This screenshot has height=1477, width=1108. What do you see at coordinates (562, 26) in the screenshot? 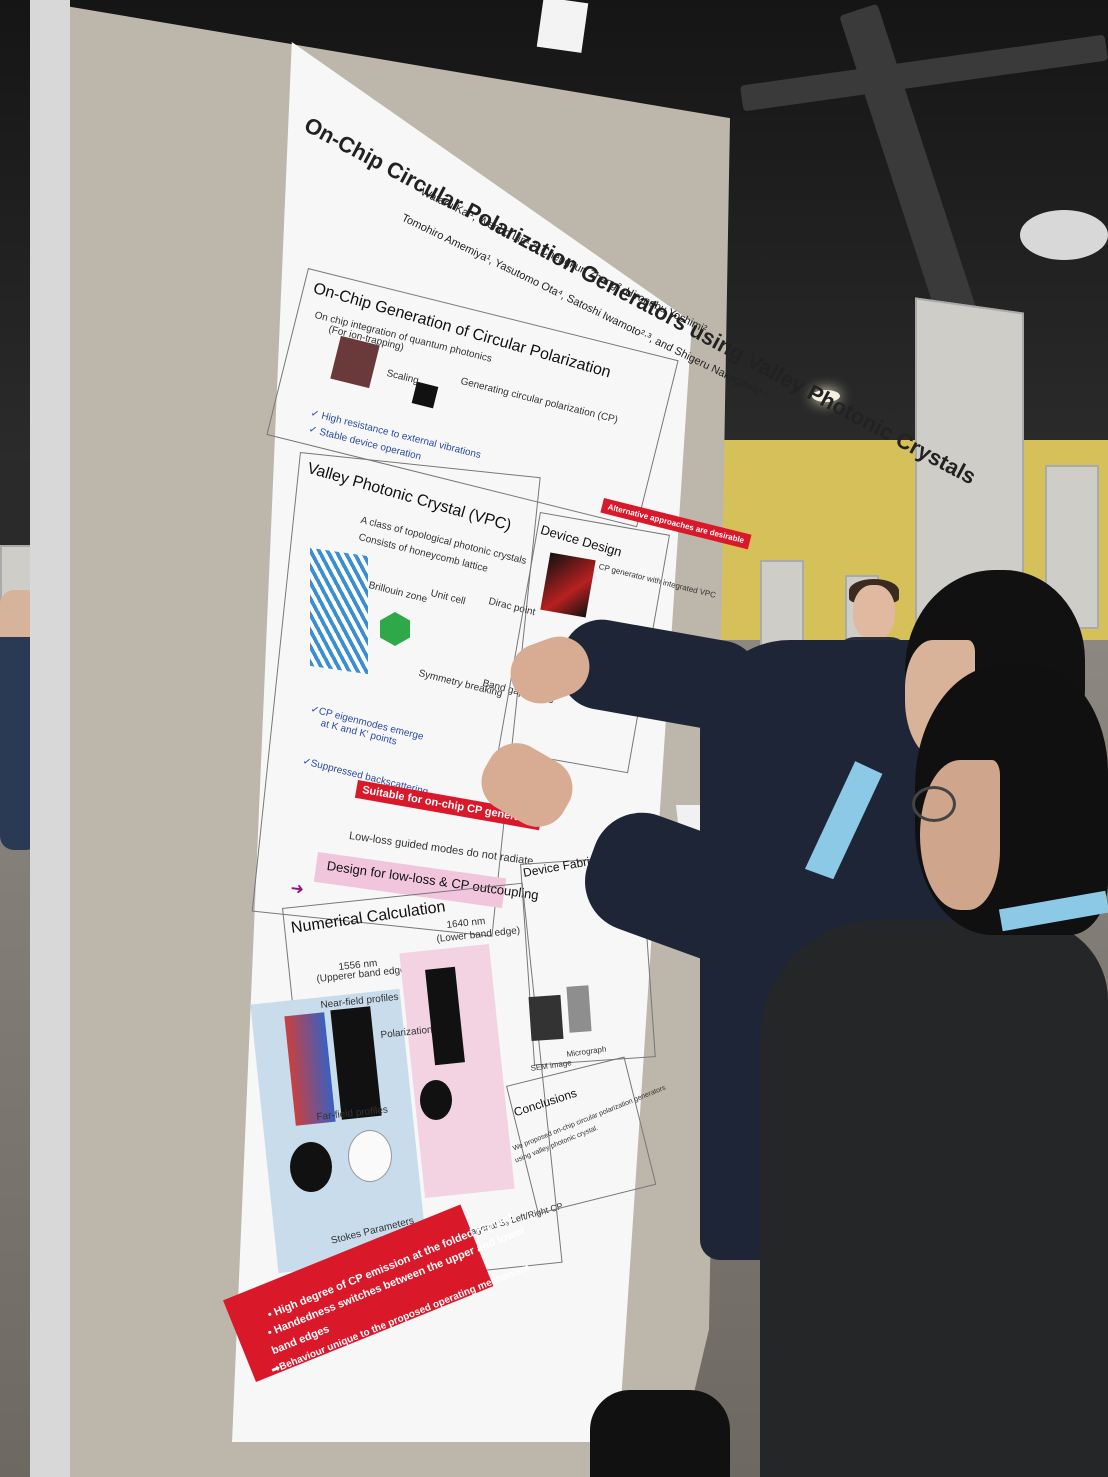
I see `board-number-card` at bounding box center [562, 26].